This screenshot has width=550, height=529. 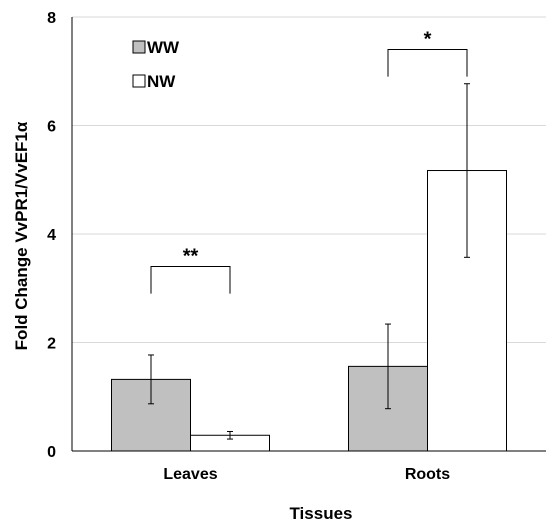 I want to click on y-tick-label: 2, so click(x=51, y=344).